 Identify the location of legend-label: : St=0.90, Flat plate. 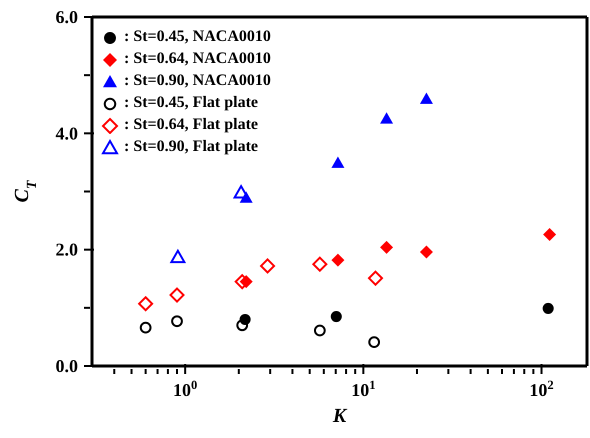
(191, 147).